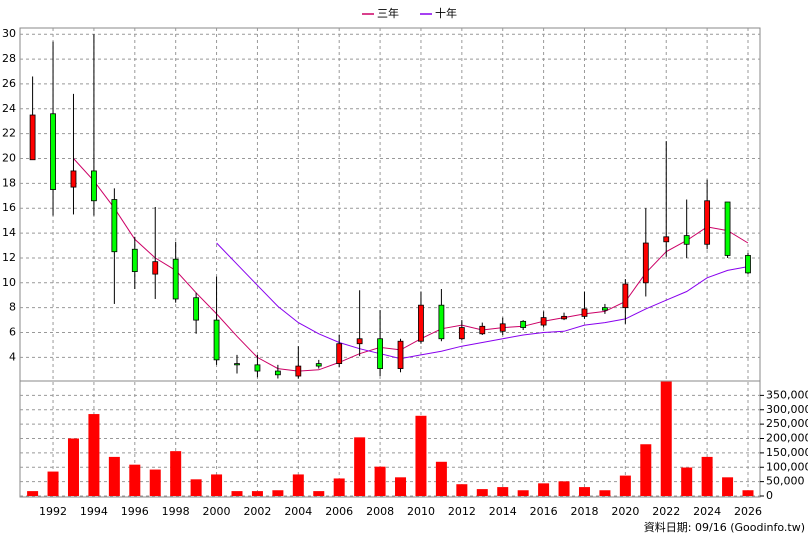 Image resolution: width=808 pixels, height=540 pixels. I want to click on legend-label: 十年, so click(446, 13).